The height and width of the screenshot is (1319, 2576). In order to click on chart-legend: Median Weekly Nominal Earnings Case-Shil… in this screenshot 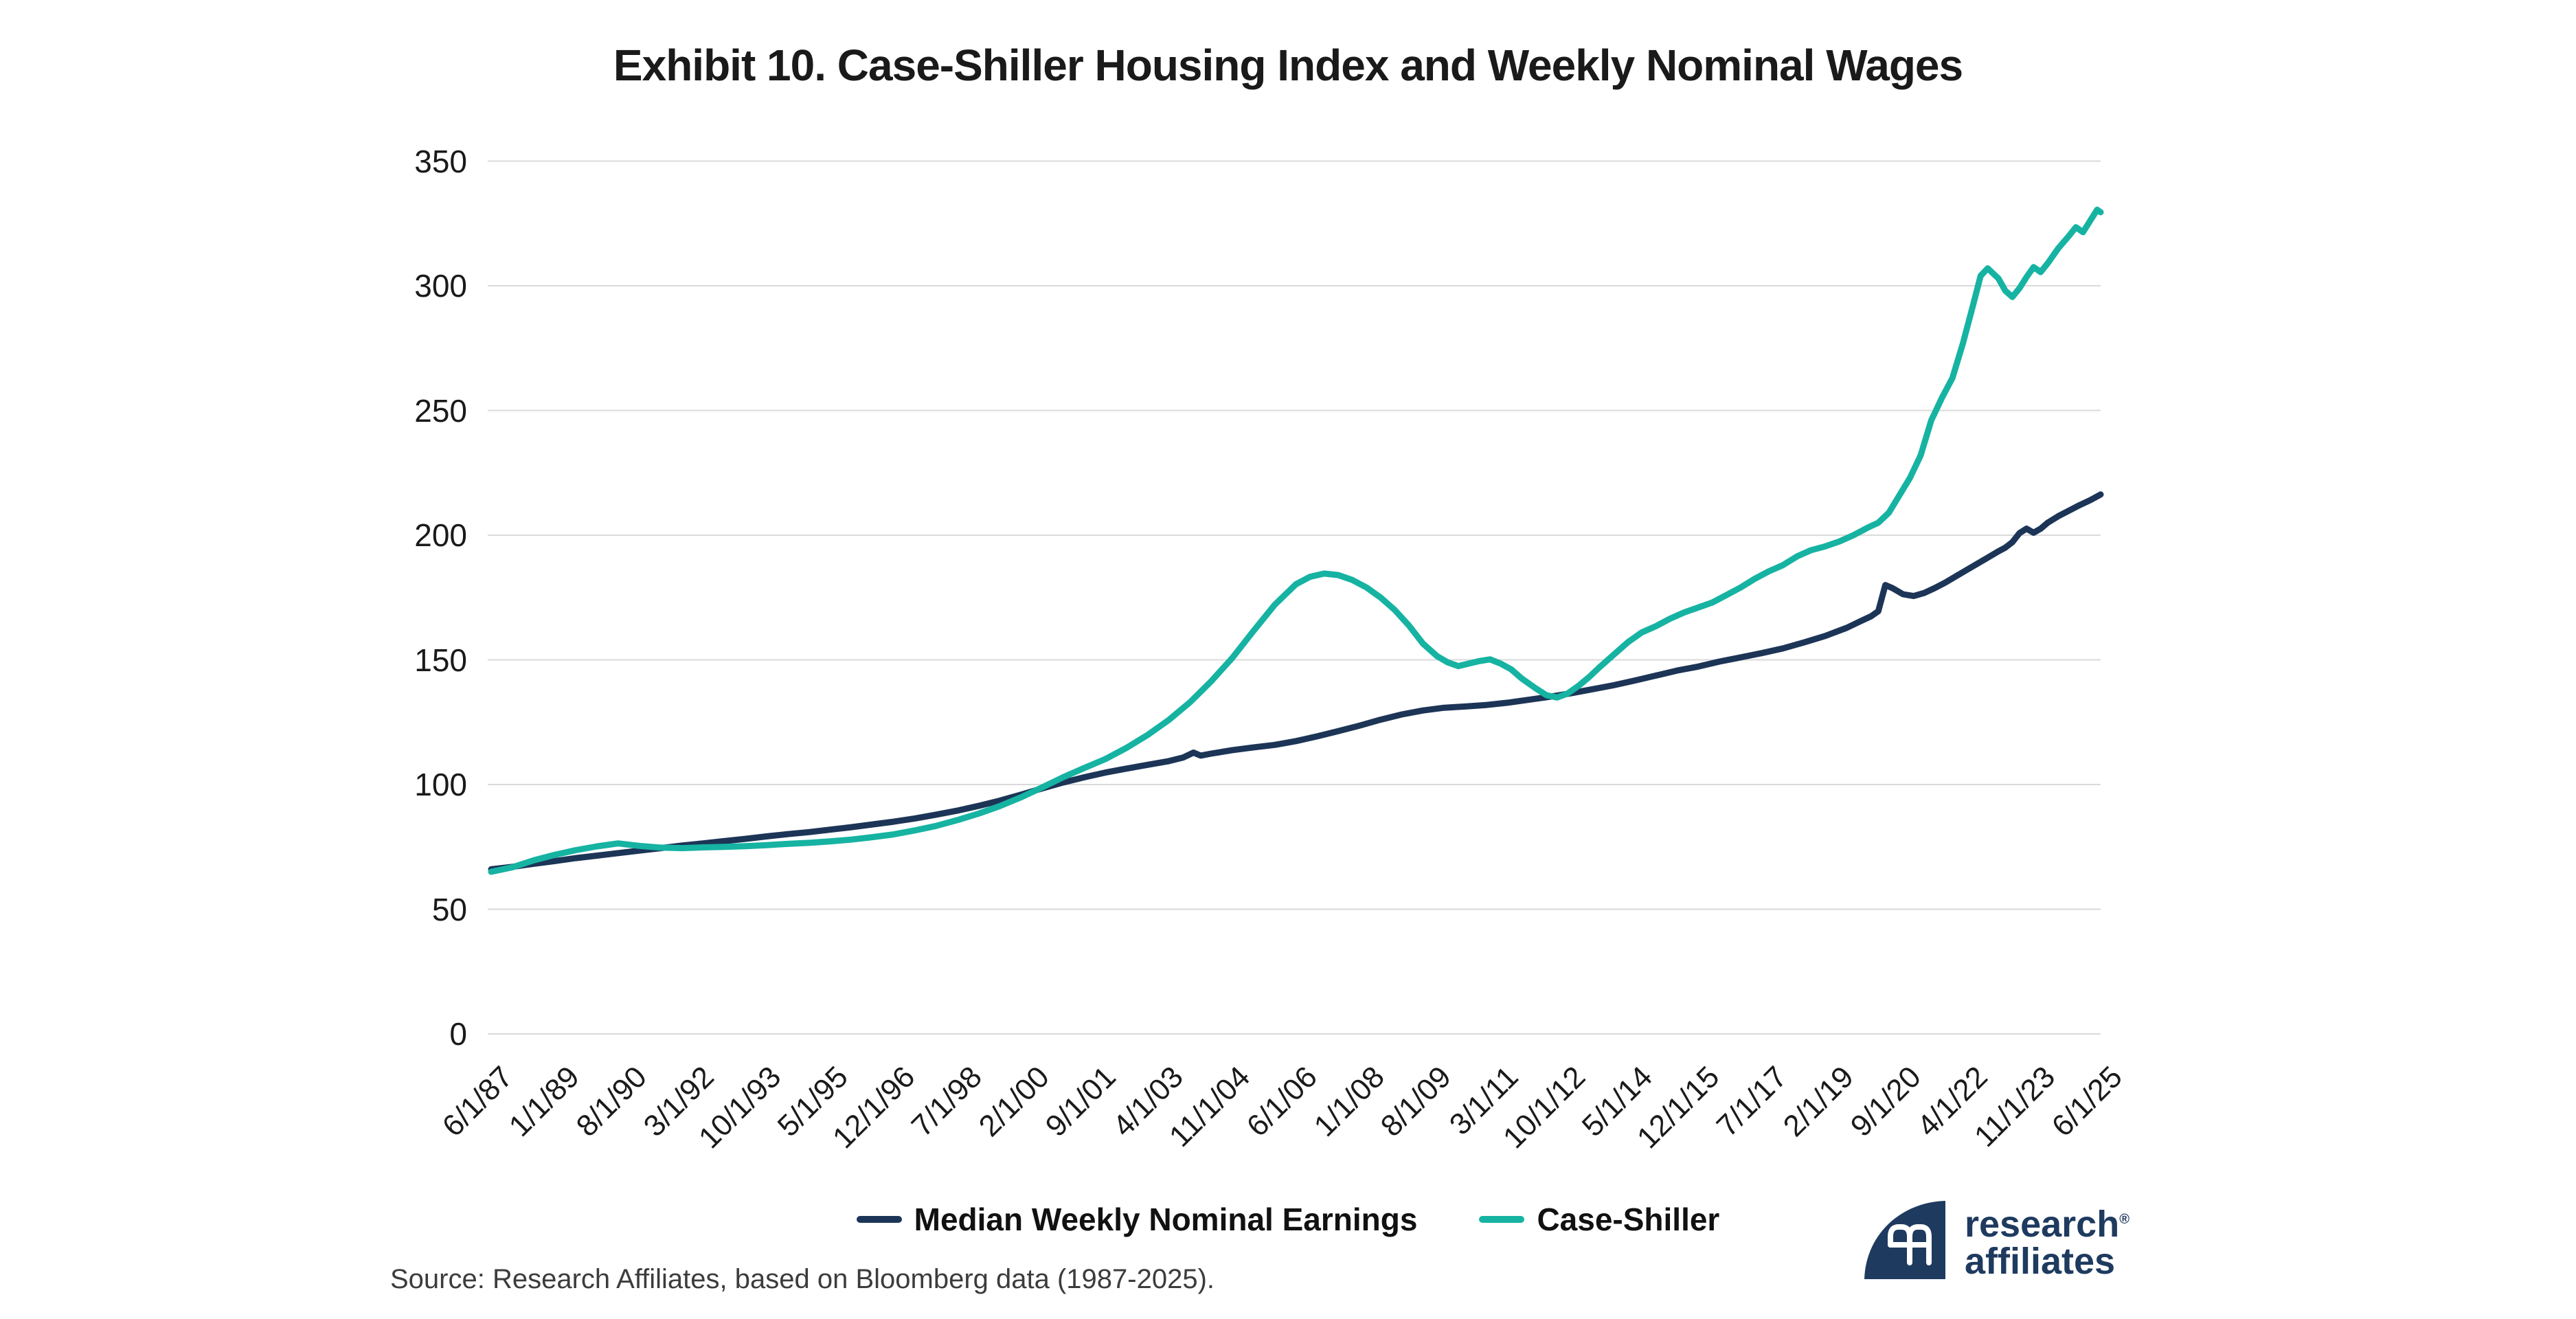, I will do `click(1288, 1220)`.